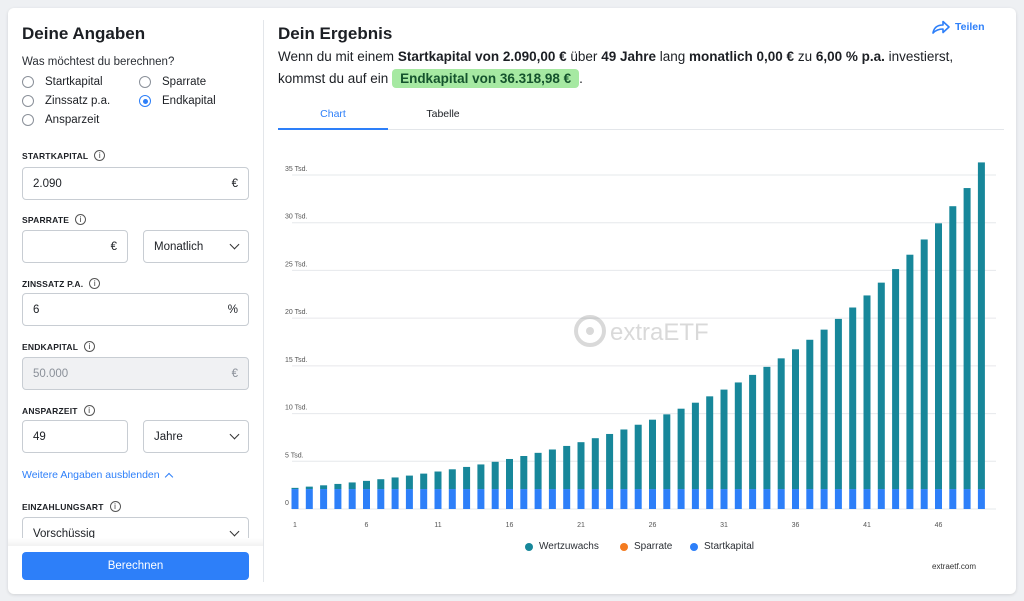 The image size is (1024, 601). Describe the element at coordinates (177, 101) in the screenshot. I see `radio-endkapital: Endkapital` at that location.